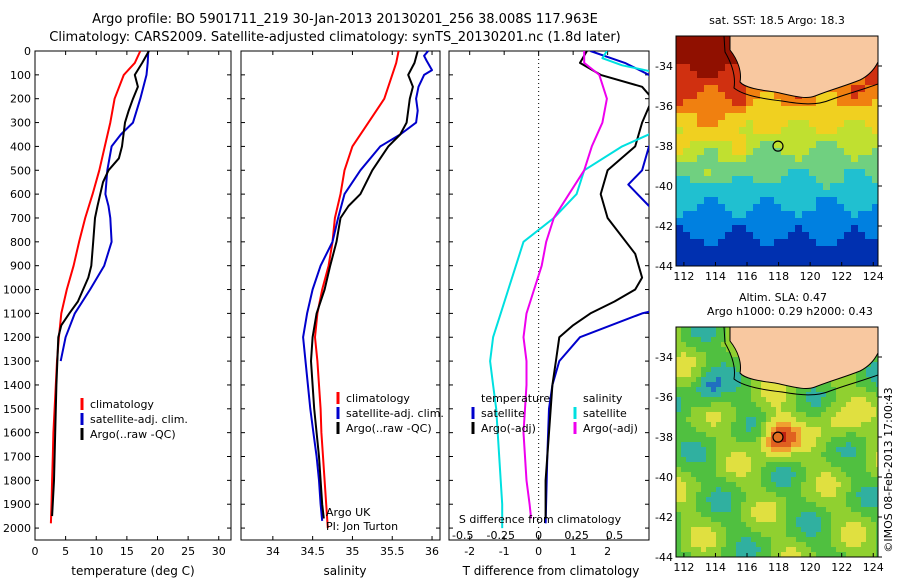  What do you see at coordinates (715, 567) in the screenshot?
I see `map-x-tick-label: 114` at bounding box center [715, 567].